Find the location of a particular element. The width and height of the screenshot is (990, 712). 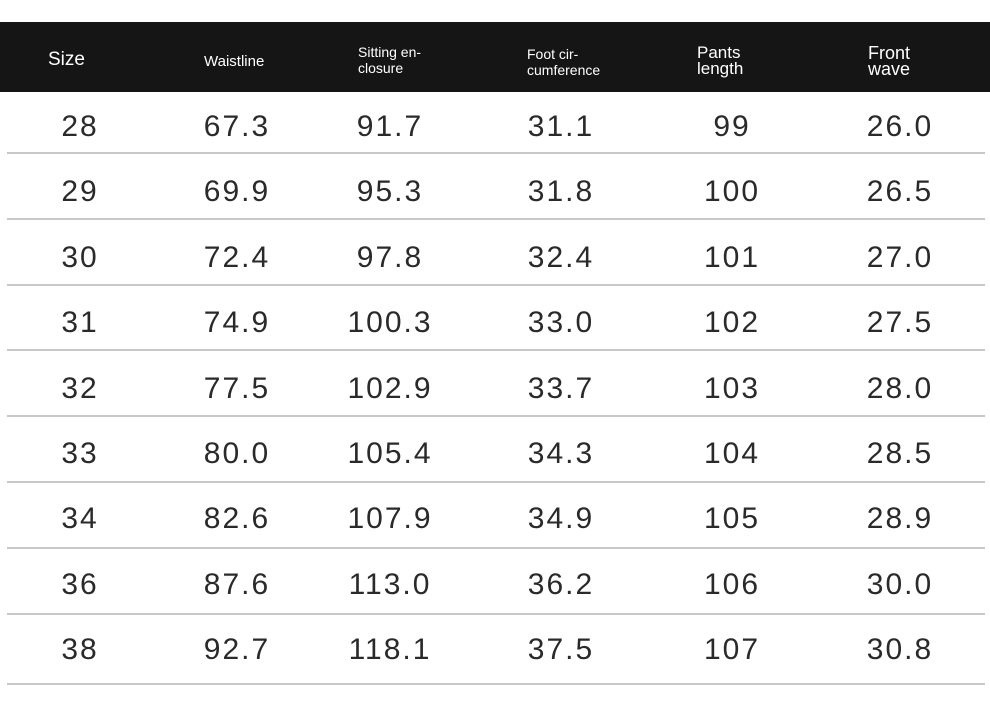

table-cell: 27.5 is located at coordinates (900, 323).